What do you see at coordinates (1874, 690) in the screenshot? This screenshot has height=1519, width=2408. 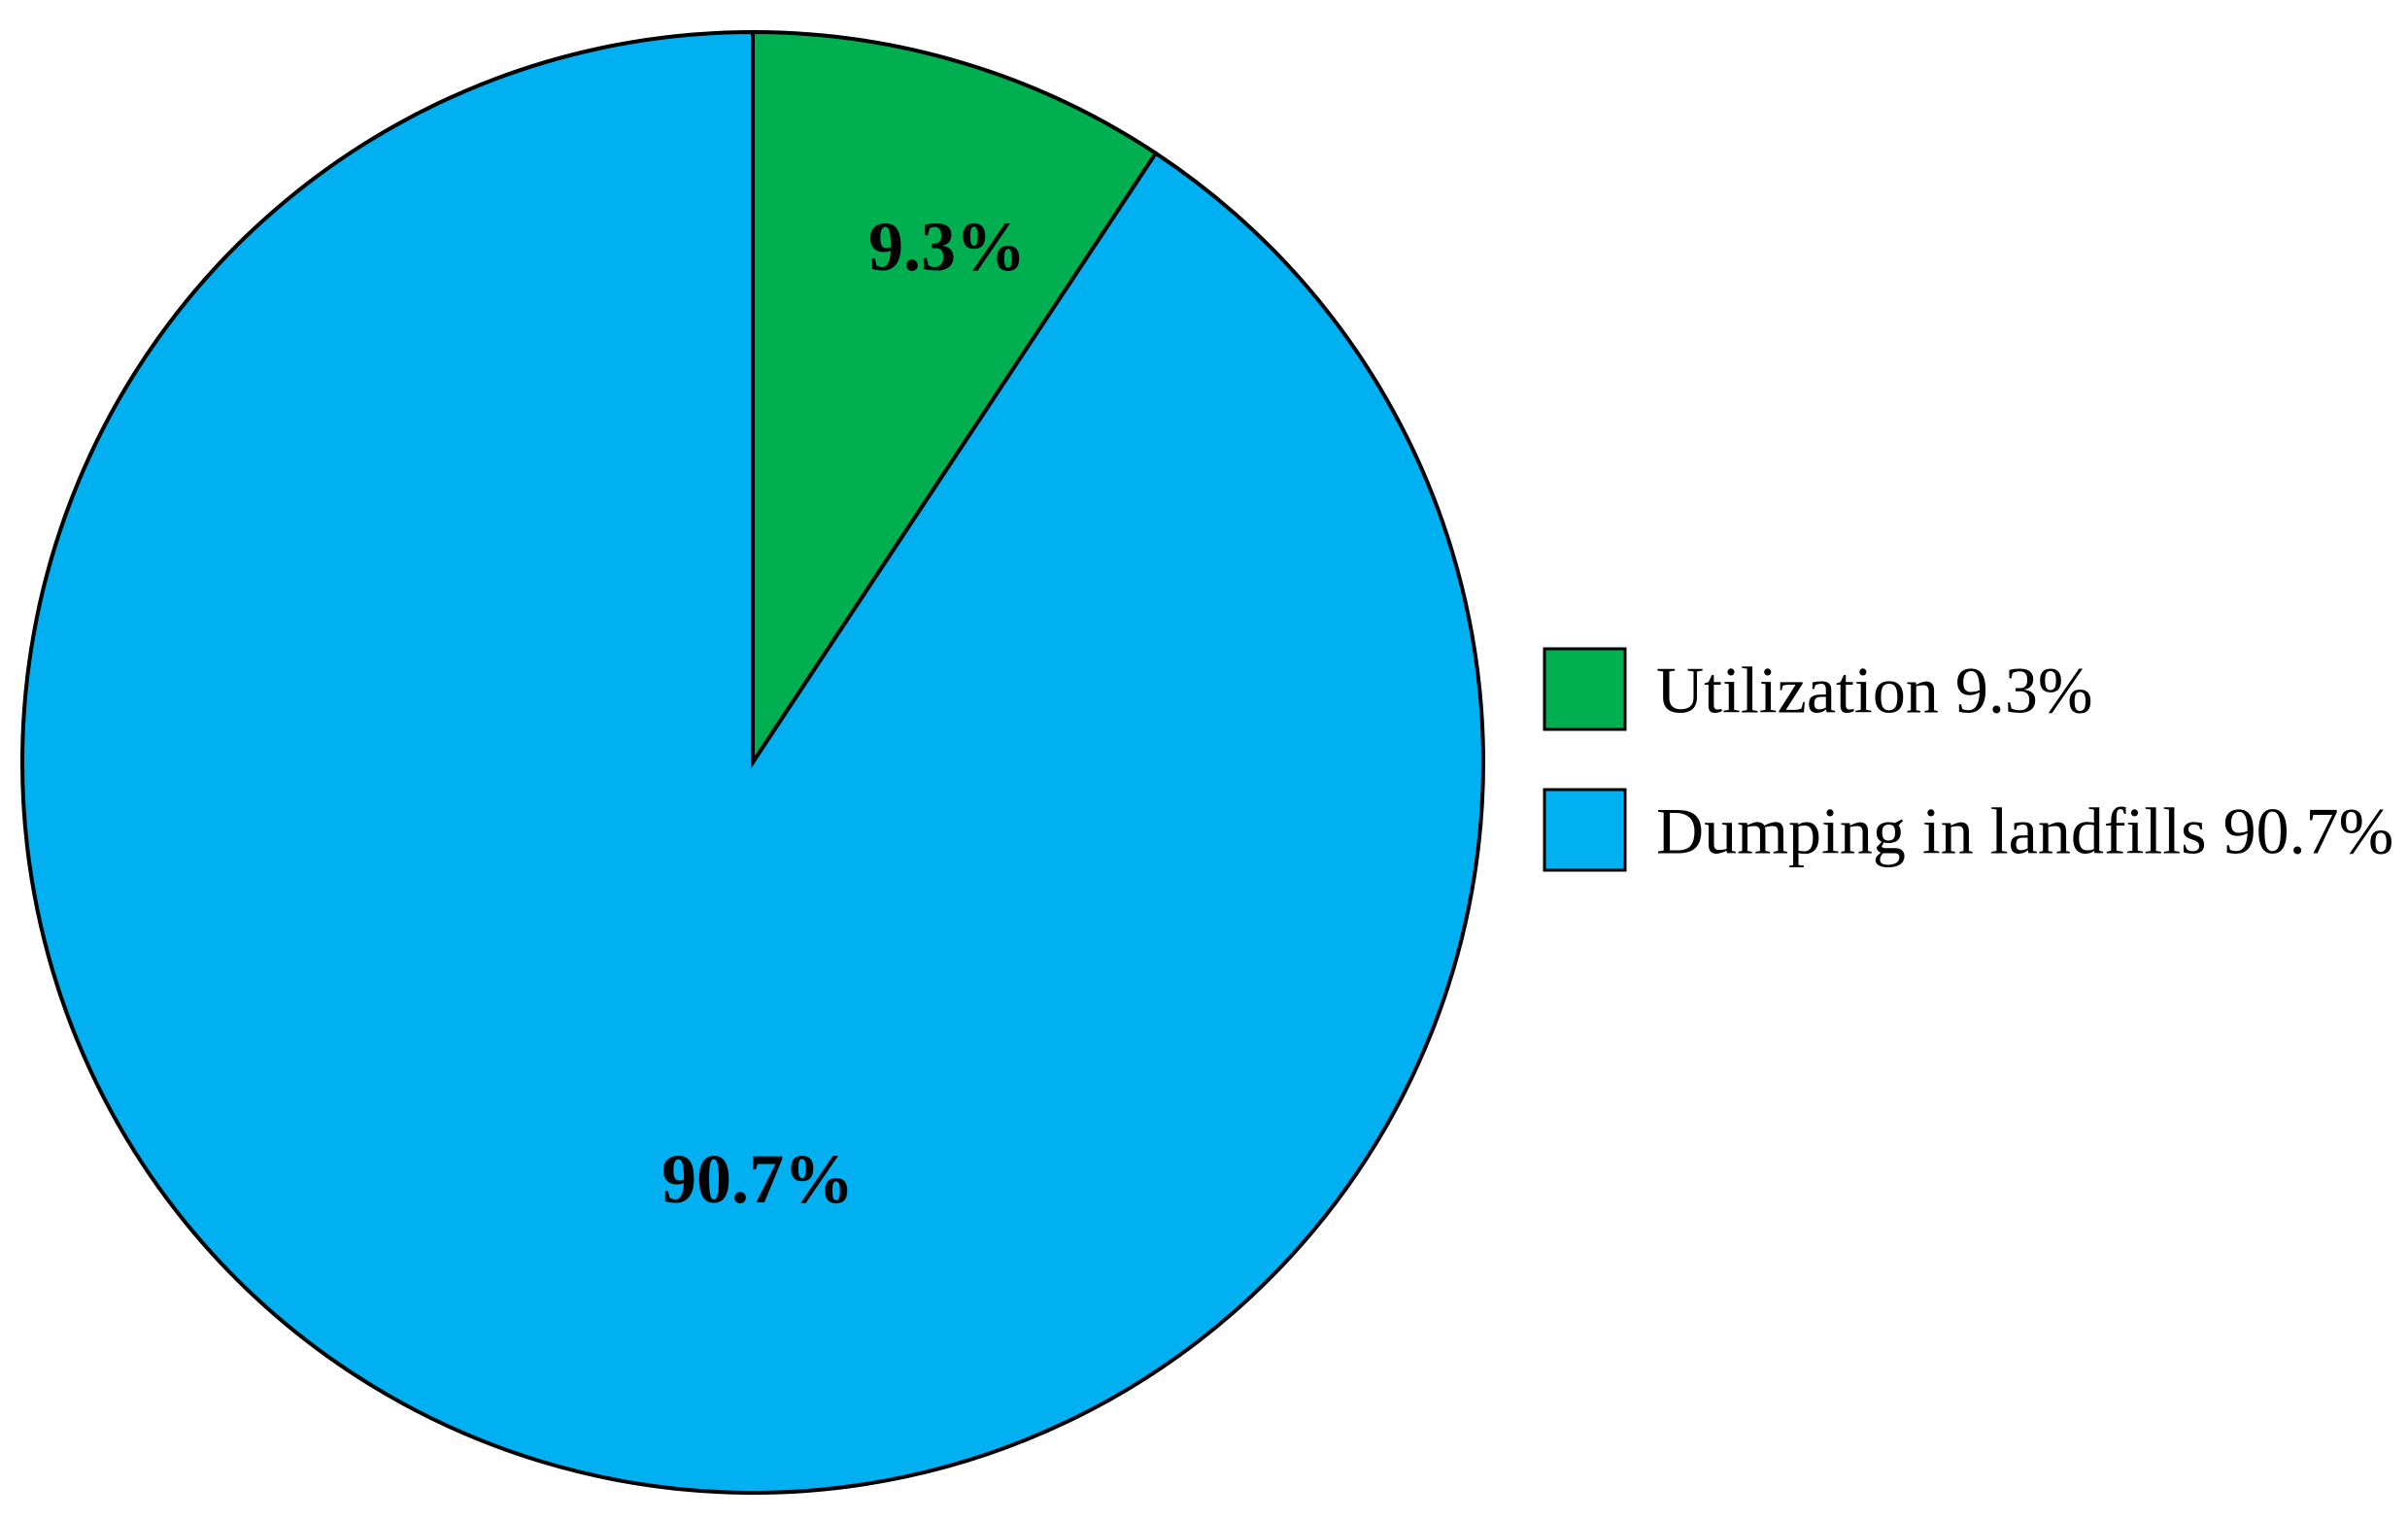 I see `legend-label-utilization: Utilization 9.3%` at bounding box center [1874, 690].